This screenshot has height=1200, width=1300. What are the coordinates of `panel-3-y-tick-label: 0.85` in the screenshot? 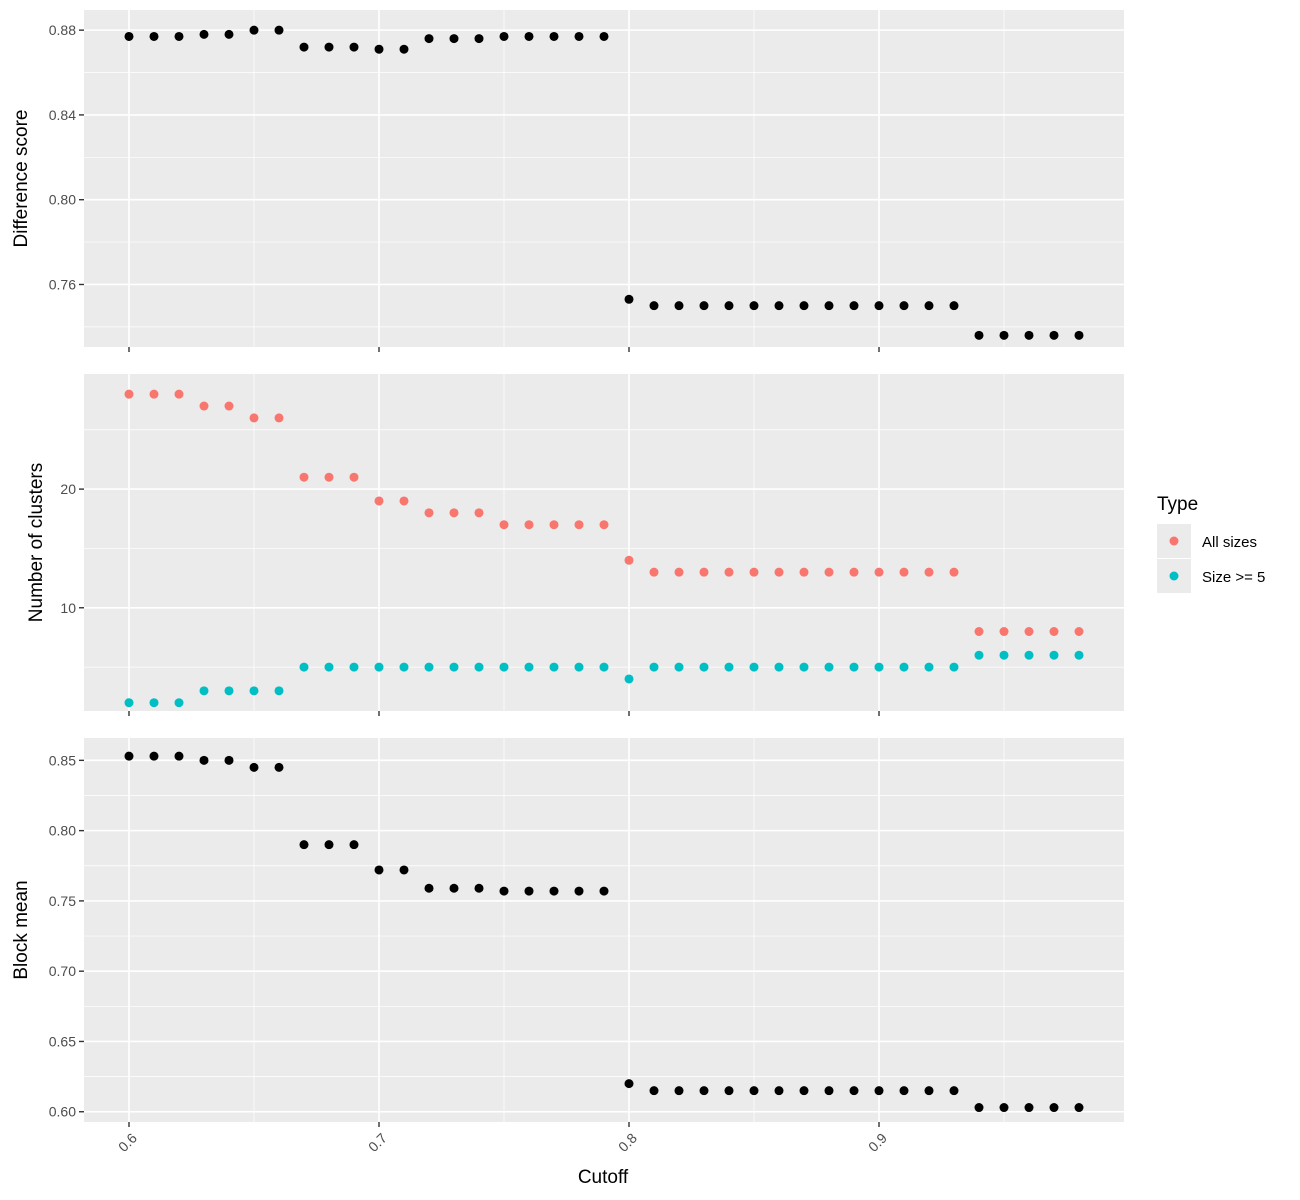 It's located at (62, 760).